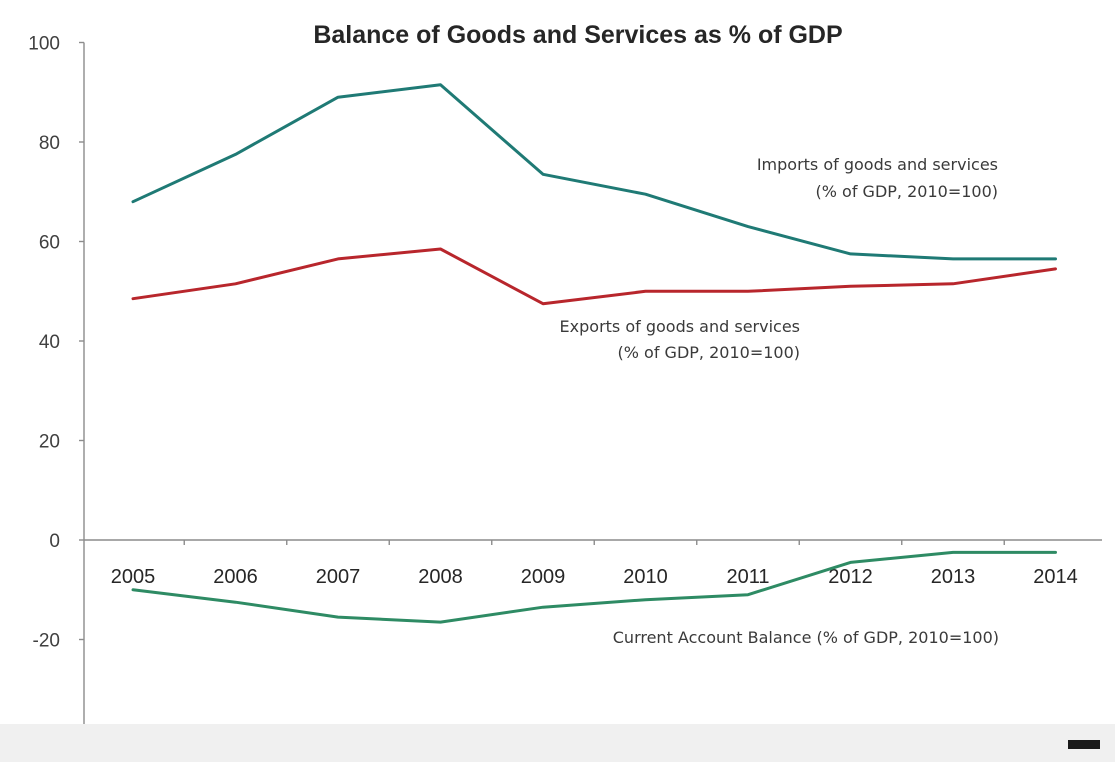 The width and height of the screenshot is (1115, 762). Describe the element at coordinates (953, 577) in the screenshot. I see `x-tick-label: 2013` at that location.